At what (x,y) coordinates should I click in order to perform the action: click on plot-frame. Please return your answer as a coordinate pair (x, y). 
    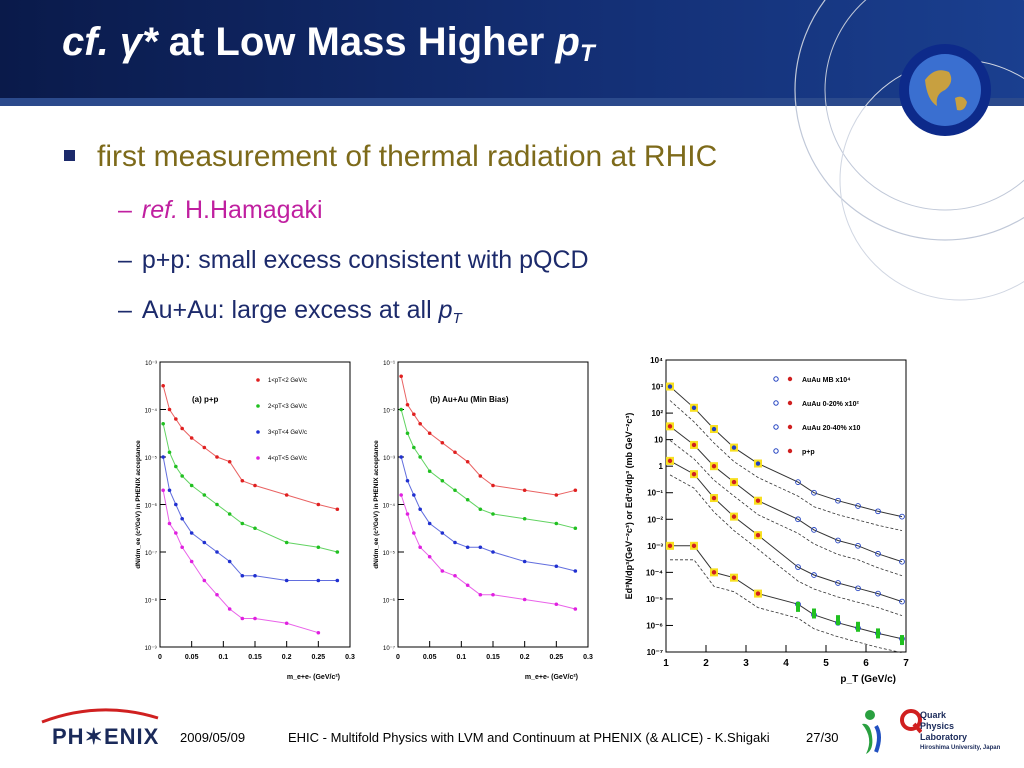
    Looking at the image, I should click on (786, 506).